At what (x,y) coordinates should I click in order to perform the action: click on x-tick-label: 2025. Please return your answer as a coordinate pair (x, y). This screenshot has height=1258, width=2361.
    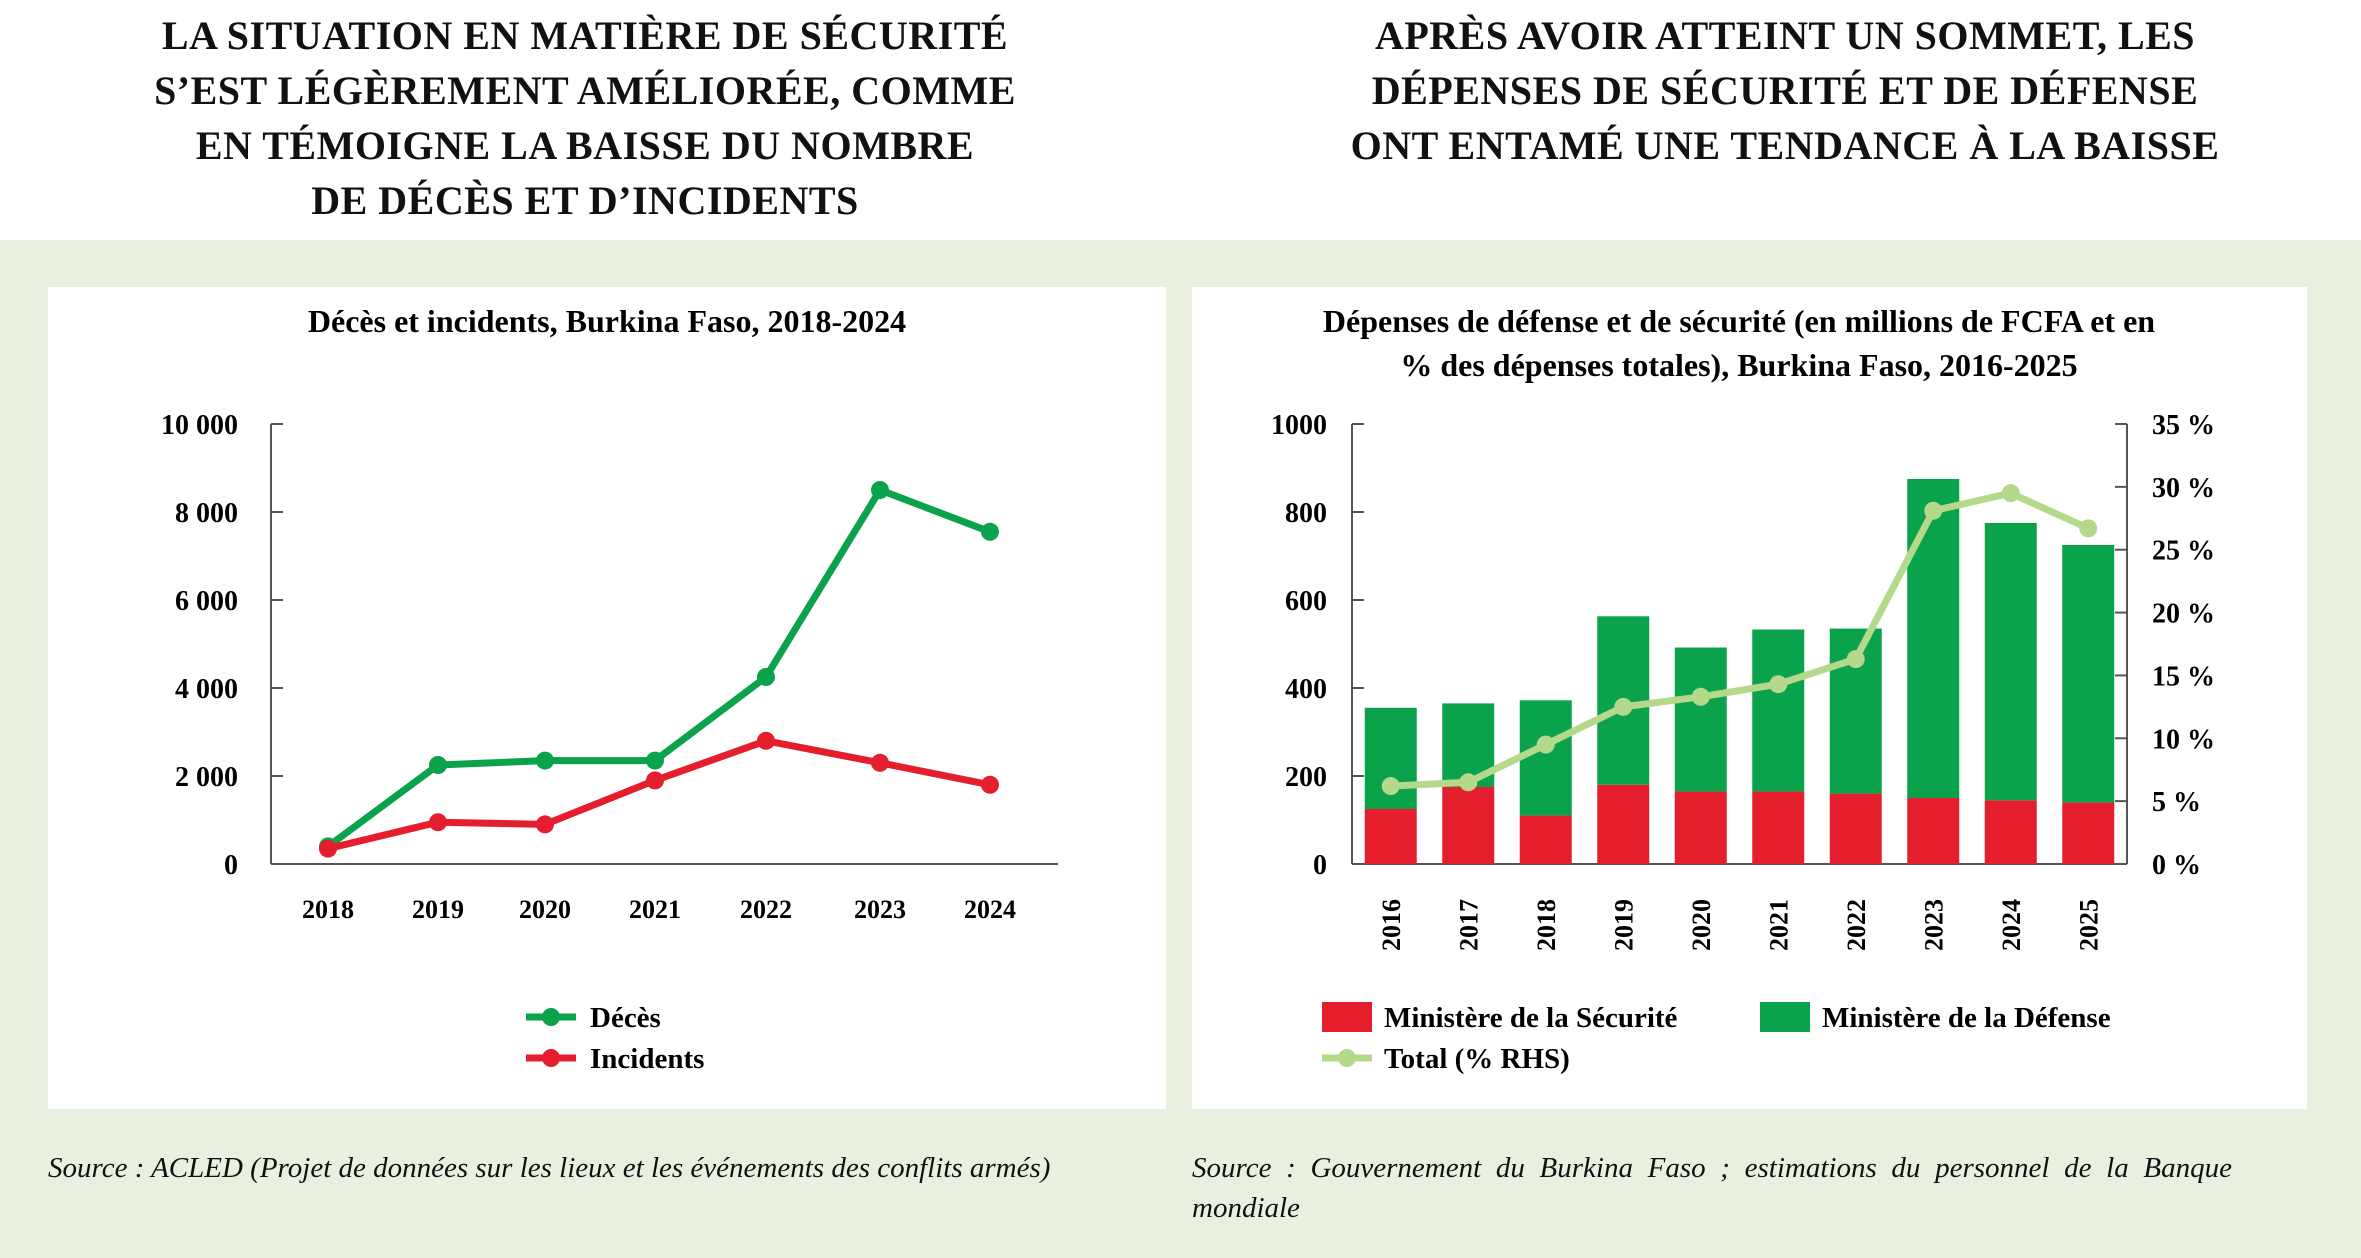
    Looking at the image, I should click on (2088, 925).